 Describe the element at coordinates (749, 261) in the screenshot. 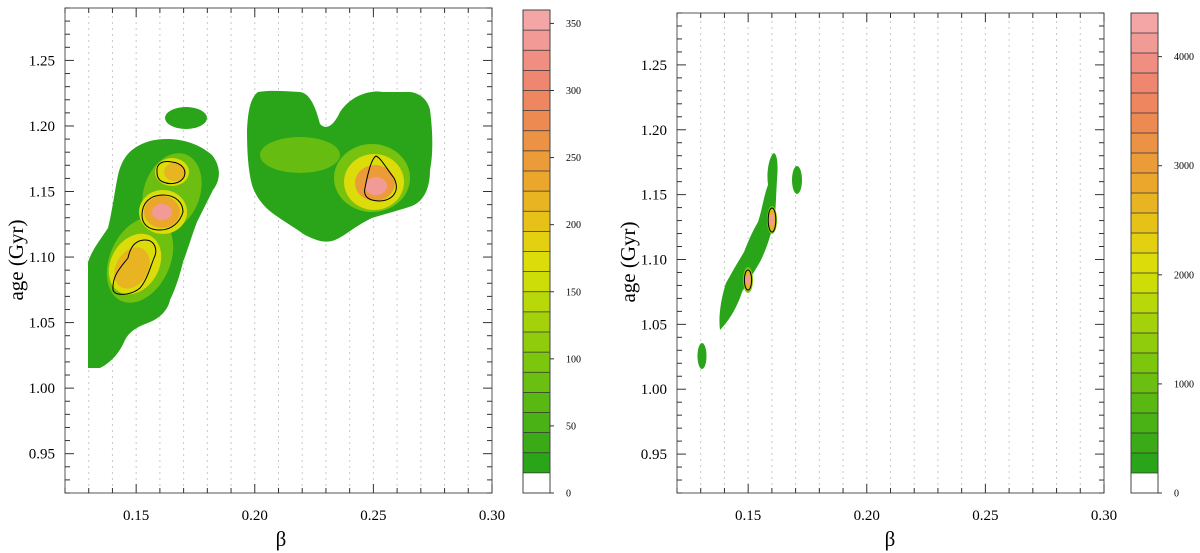

I see `density-right` at that location.